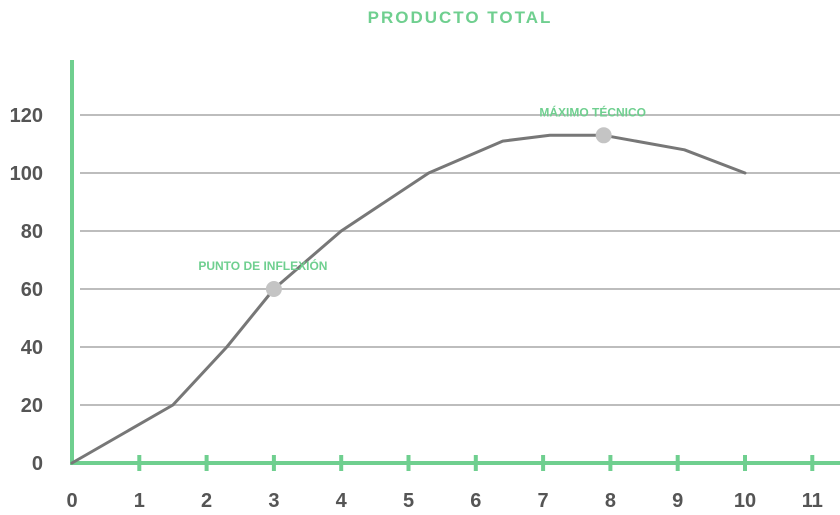 Image resolution: width=840 pixels, height=515 pixels. Describe the element at coordinates (71, 501) in the screenshot. I see `x-tick-label: 0` at that location.